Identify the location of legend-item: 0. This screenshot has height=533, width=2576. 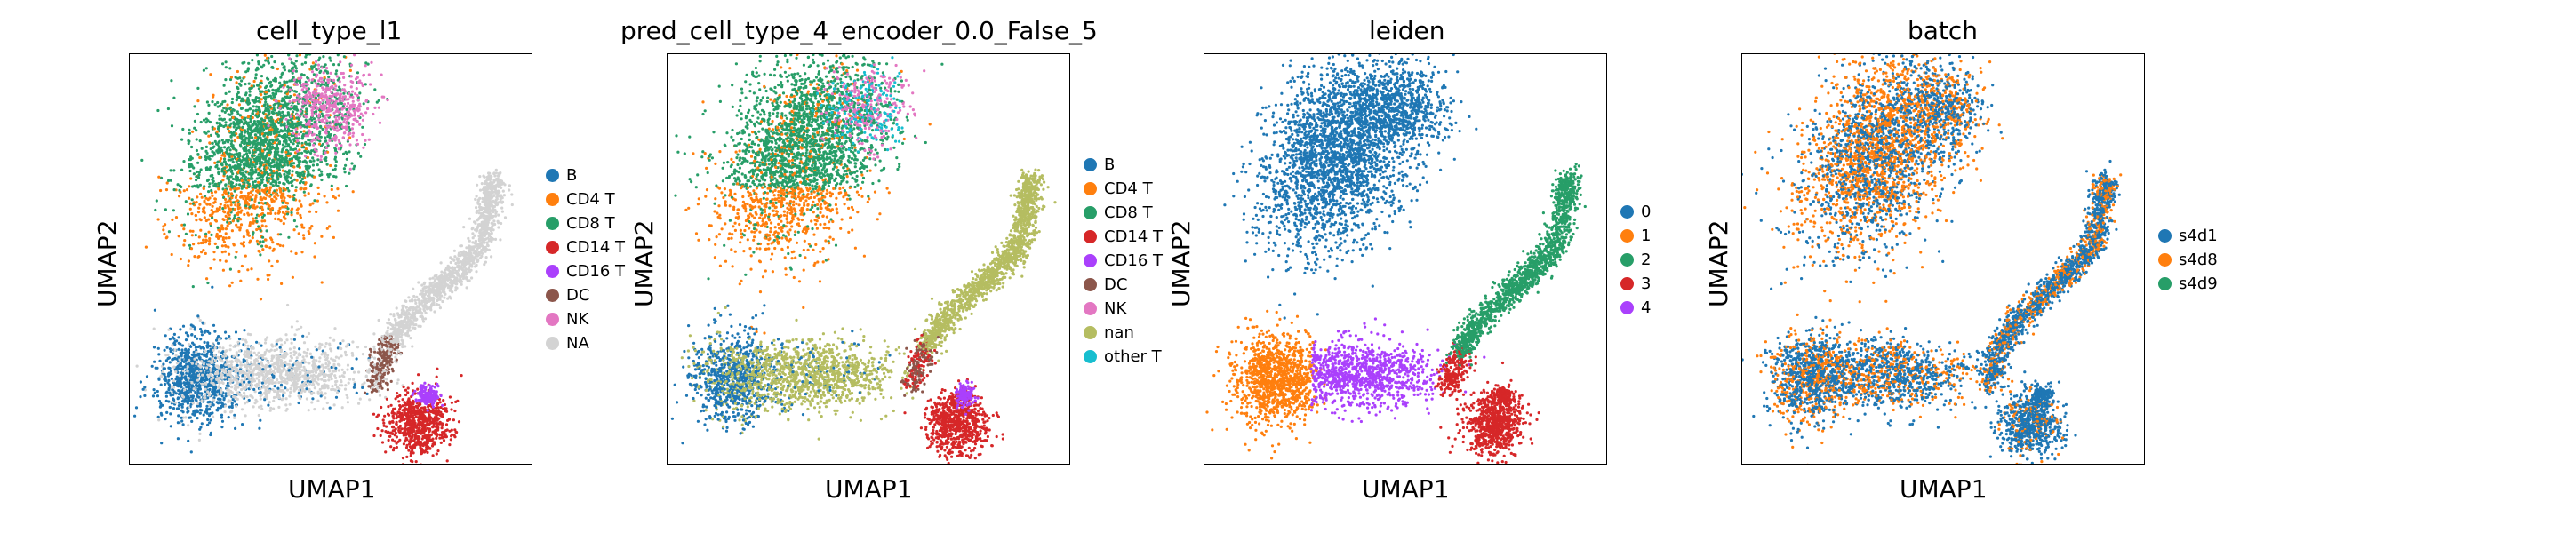
(1635, 212).